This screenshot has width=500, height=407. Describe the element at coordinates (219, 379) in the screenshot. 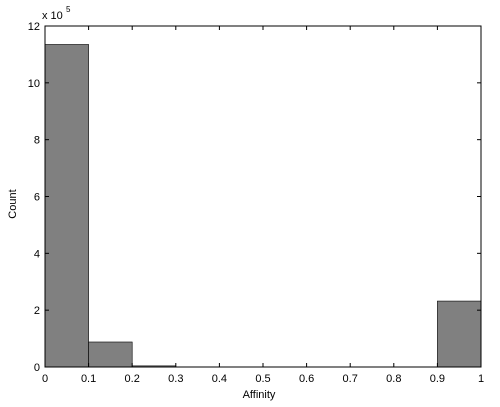

I see `x-tick-label: 0.4` at that location.